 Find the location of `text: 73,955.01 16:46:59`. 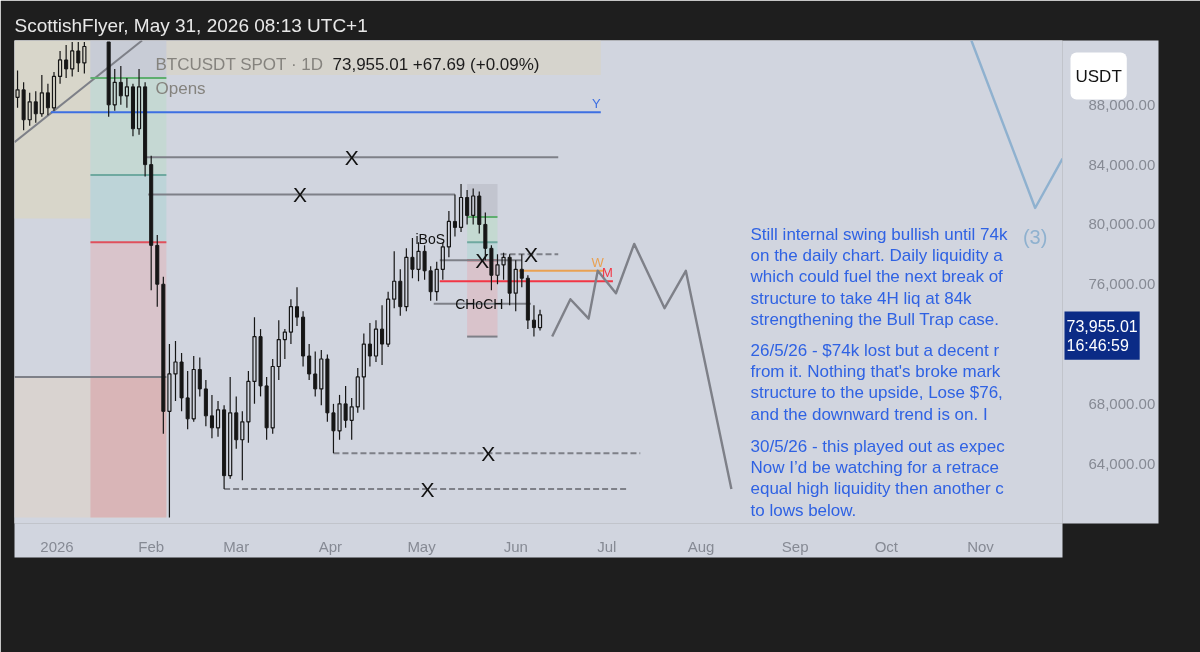

text: 73,955.01 16:46:59 is located at coordinates (1102, 335).